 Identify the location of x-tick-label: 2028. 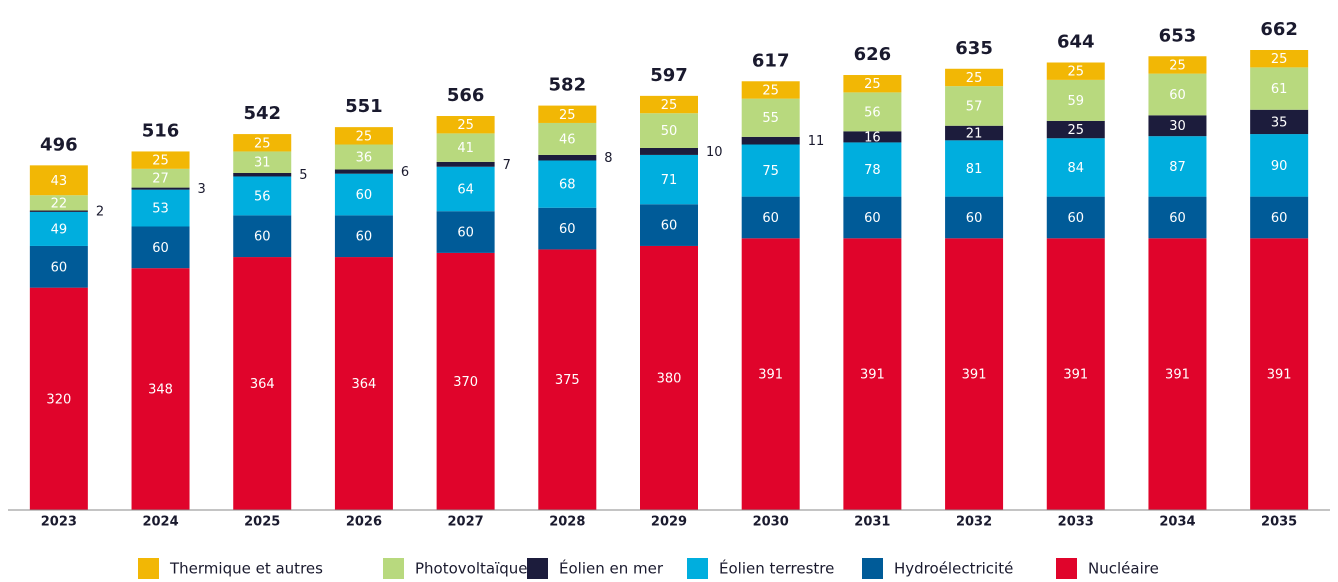
(567, 522).